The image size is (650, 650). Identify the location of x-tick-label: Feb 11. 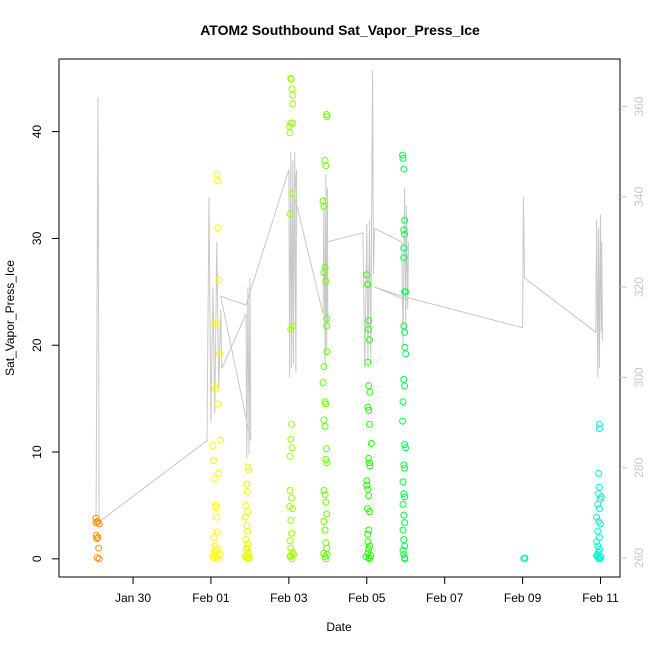
(600, 598).